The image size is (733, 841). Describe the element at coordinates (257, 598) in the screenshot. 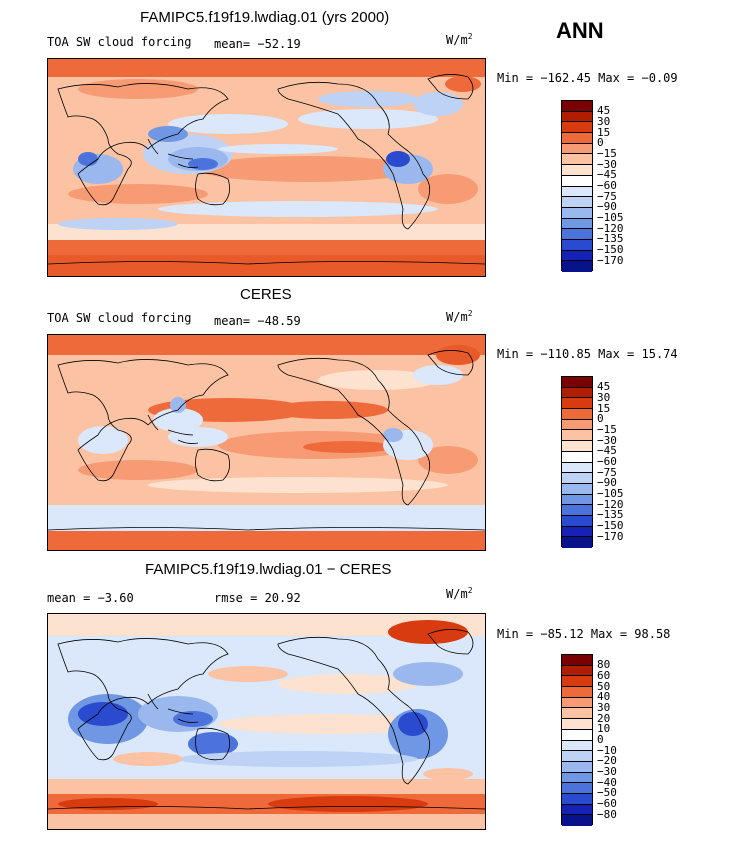

I see `rmse-label: rmse = 20.92` at that location.